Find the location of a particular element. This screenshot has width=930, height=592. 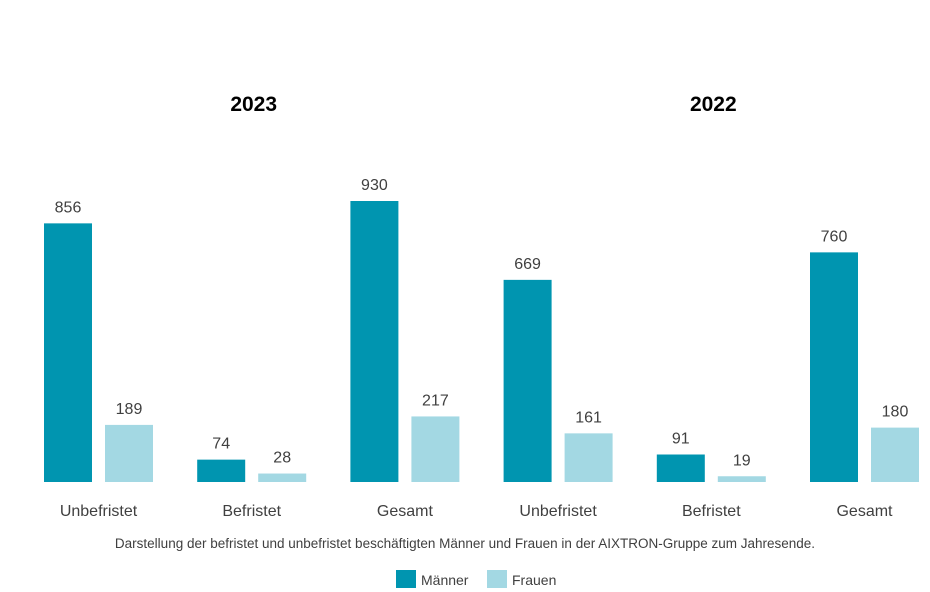

group-title-2023: 2023 is located at coordinates (253, 104).